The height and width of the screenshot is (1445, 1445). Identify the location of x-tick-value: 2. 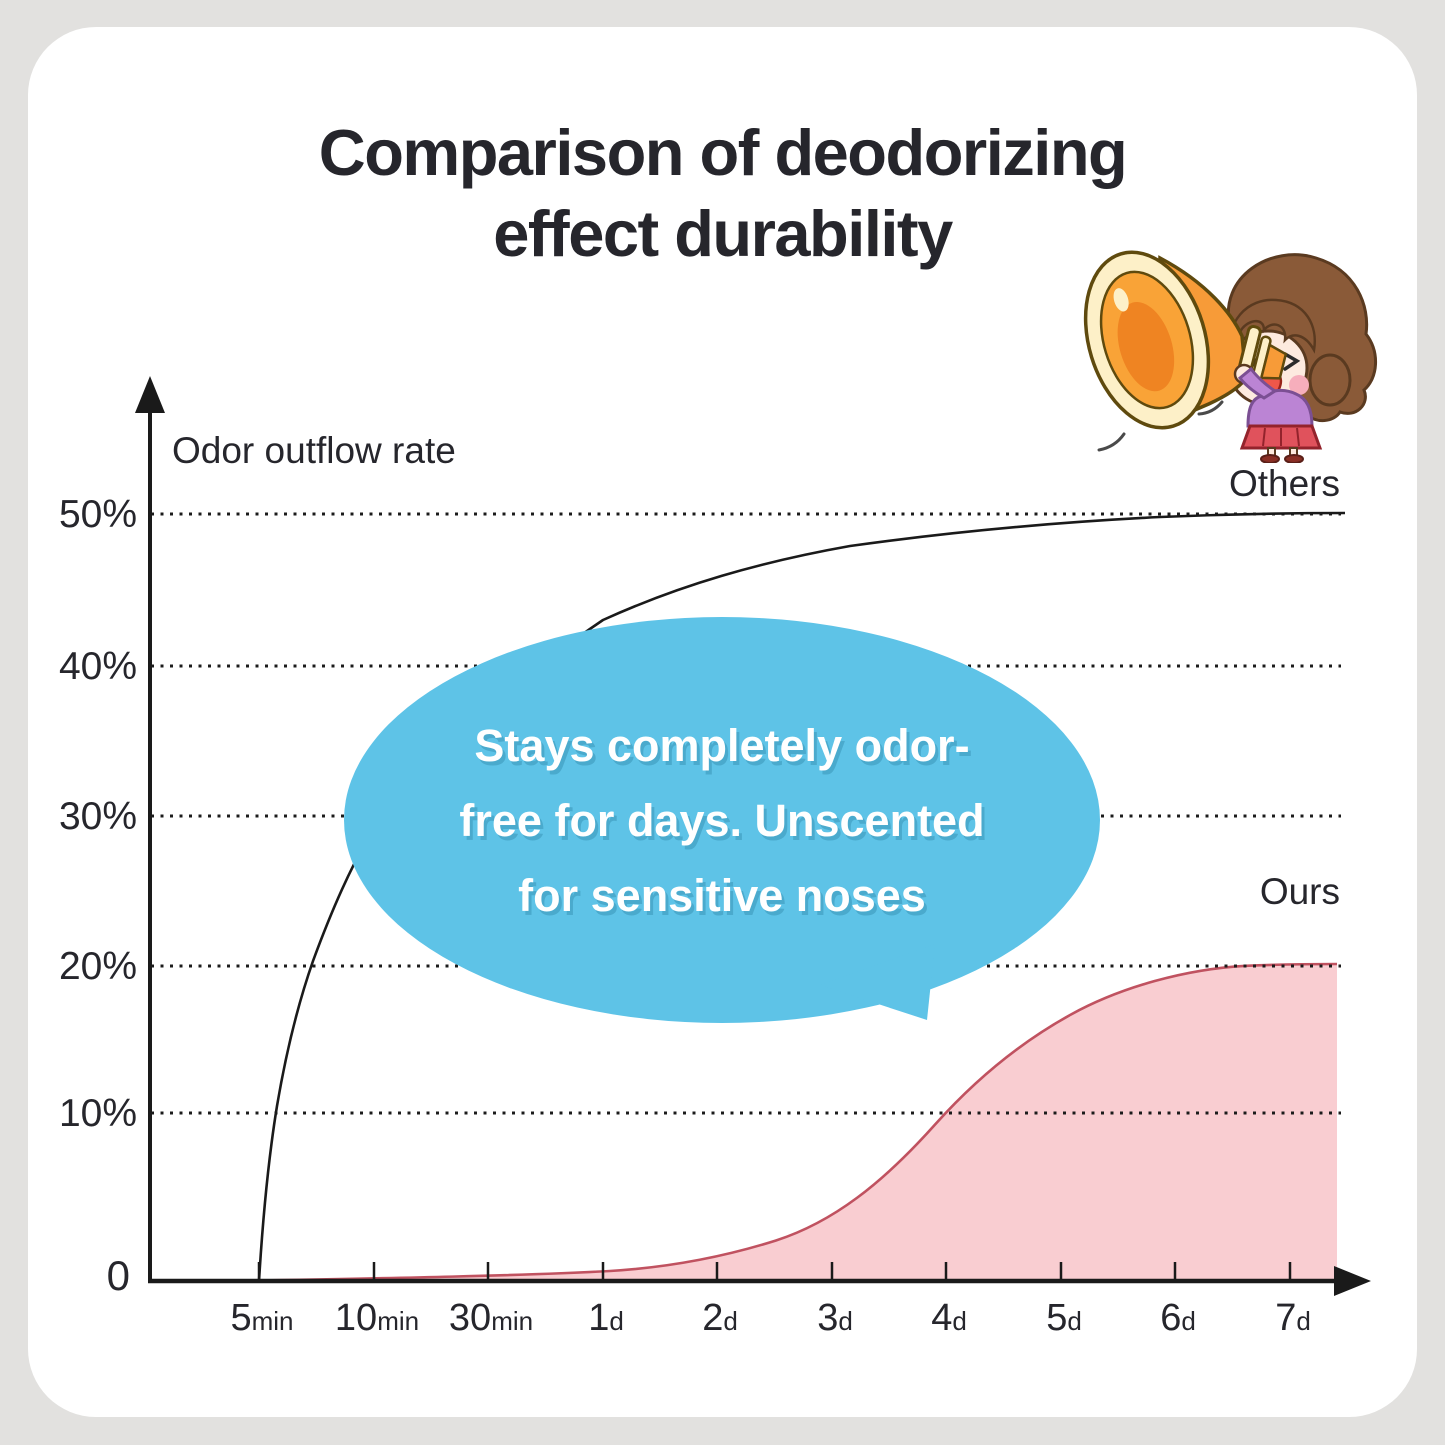
(712, 1318).